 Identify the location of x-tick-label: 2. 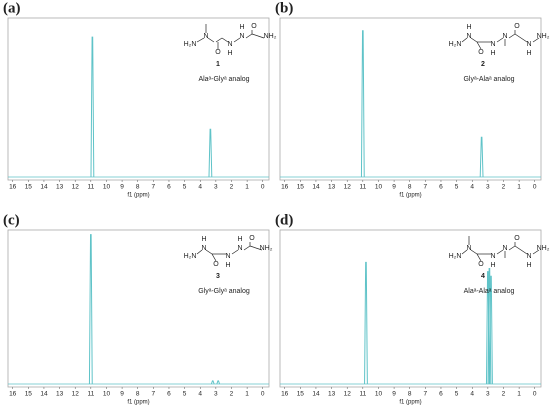
(232, 187).